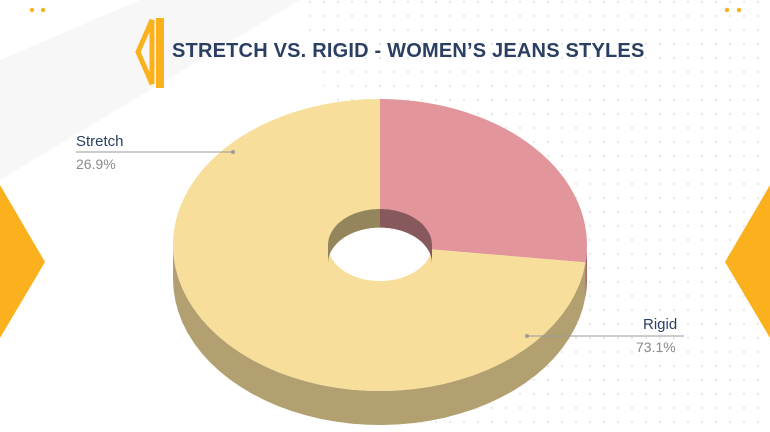 This screenshot has height=432, width=770. What do you see at coordinates (483, 181) in the screenshot?
I see `slice-stretch` at bounding box center [483, 181].